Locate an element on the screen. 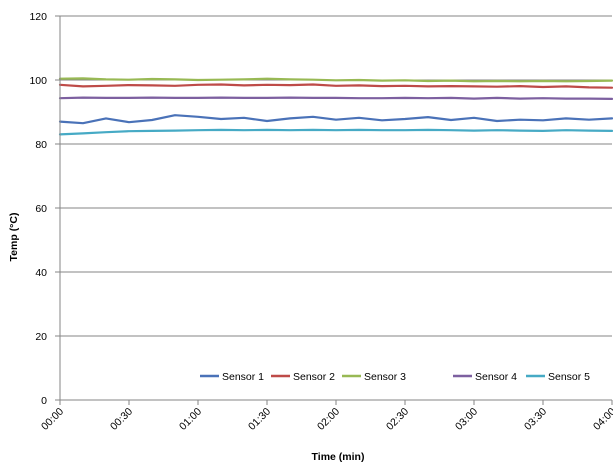 This screenshot has width=613, height=462. x-tick-label: 04:00 is located at coordinates (602, 419).